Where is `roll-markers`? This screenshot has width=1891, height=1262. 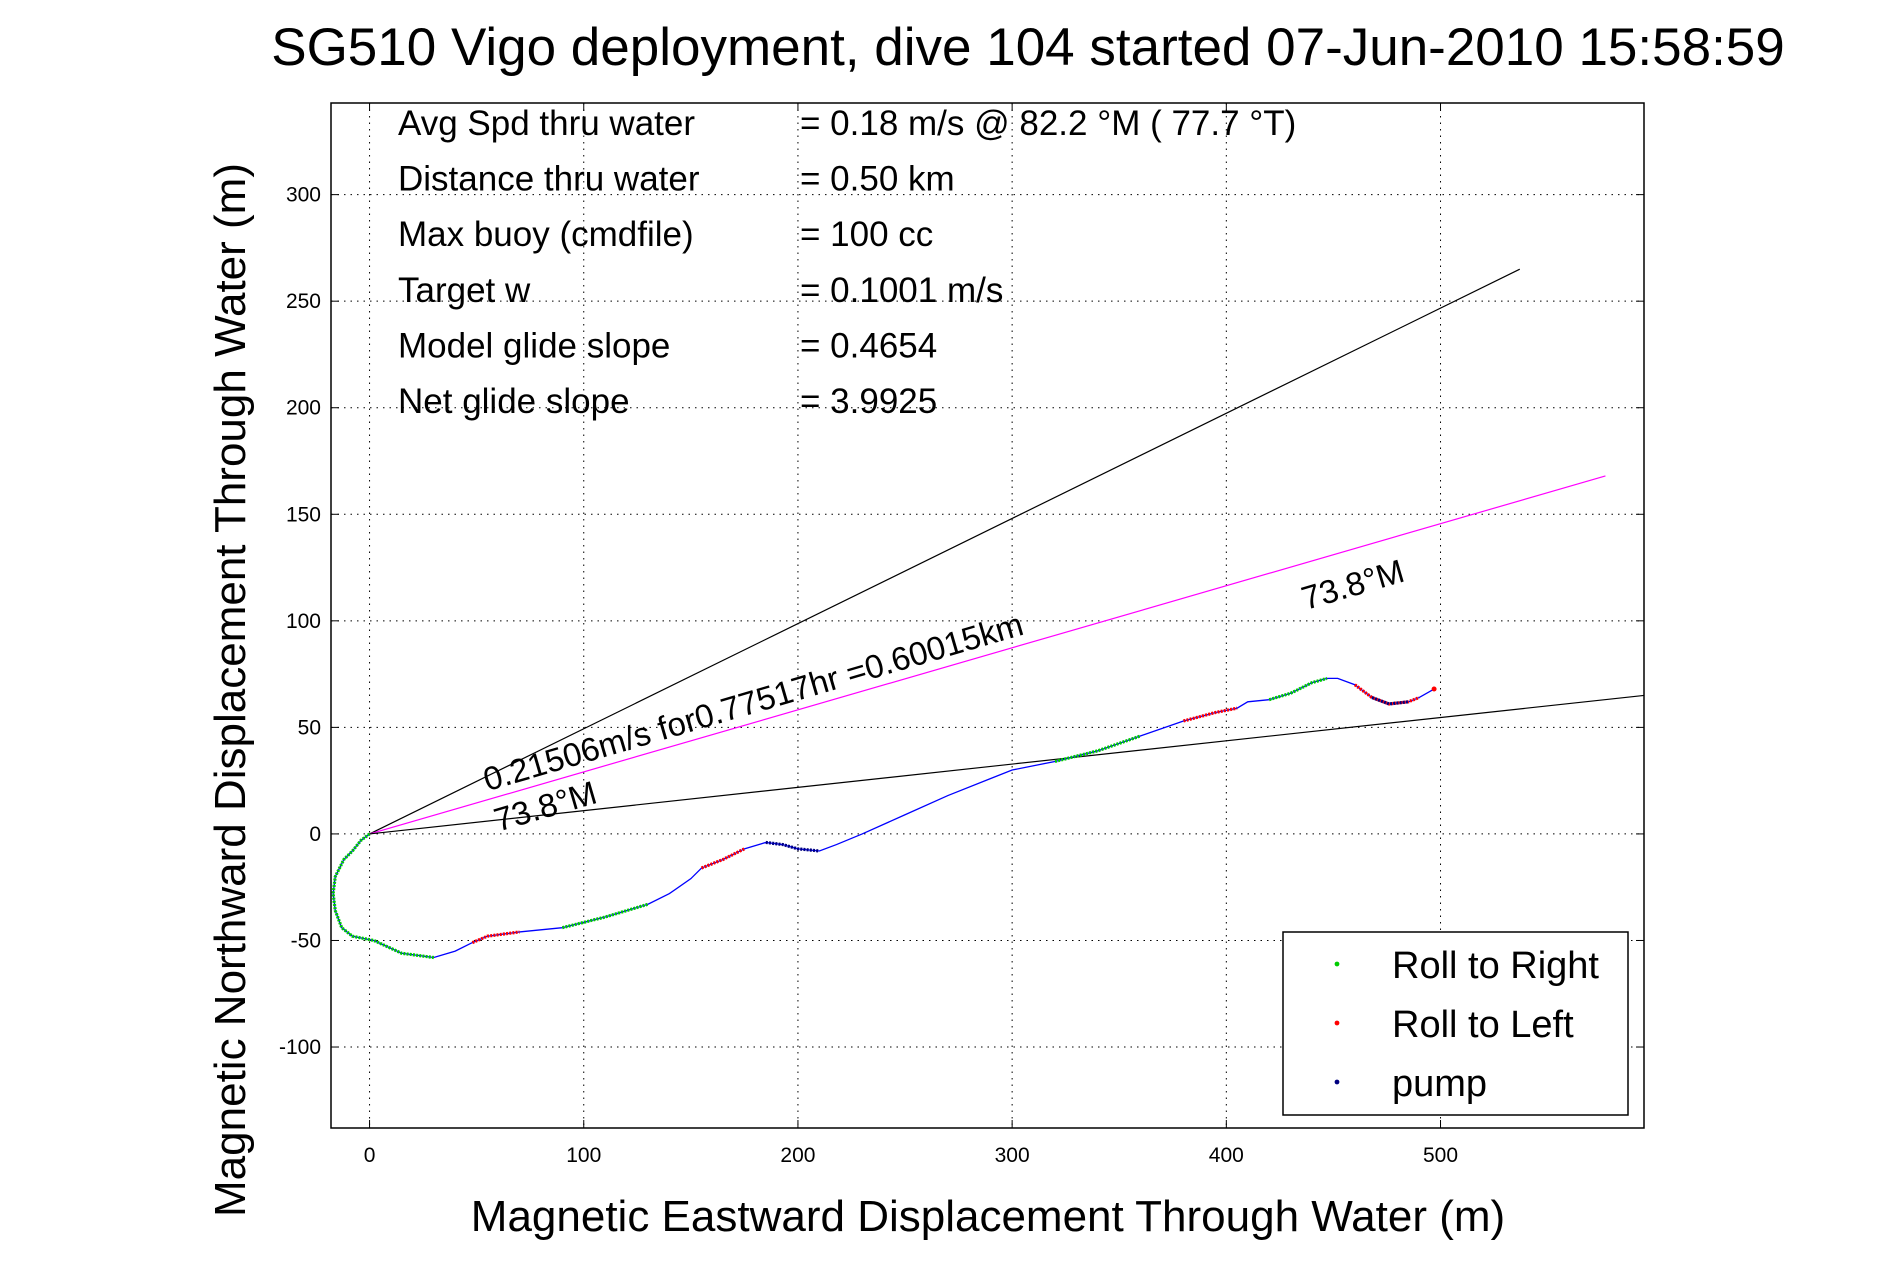
roll-markers is located at coordinates (884, 818).